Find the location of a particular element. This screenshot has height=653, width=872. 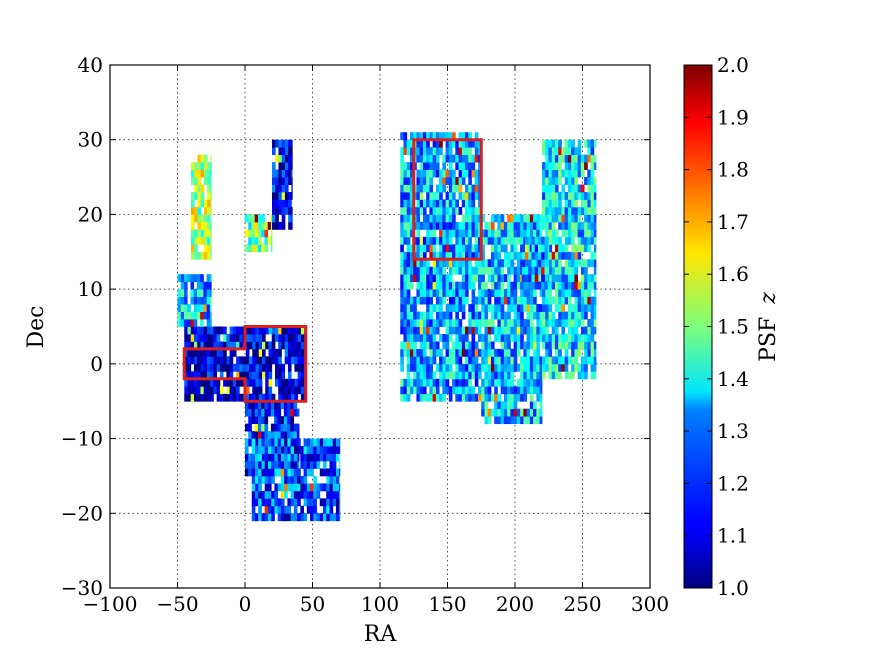

x-tick-label: −100 is located at coordinates (110, 604).